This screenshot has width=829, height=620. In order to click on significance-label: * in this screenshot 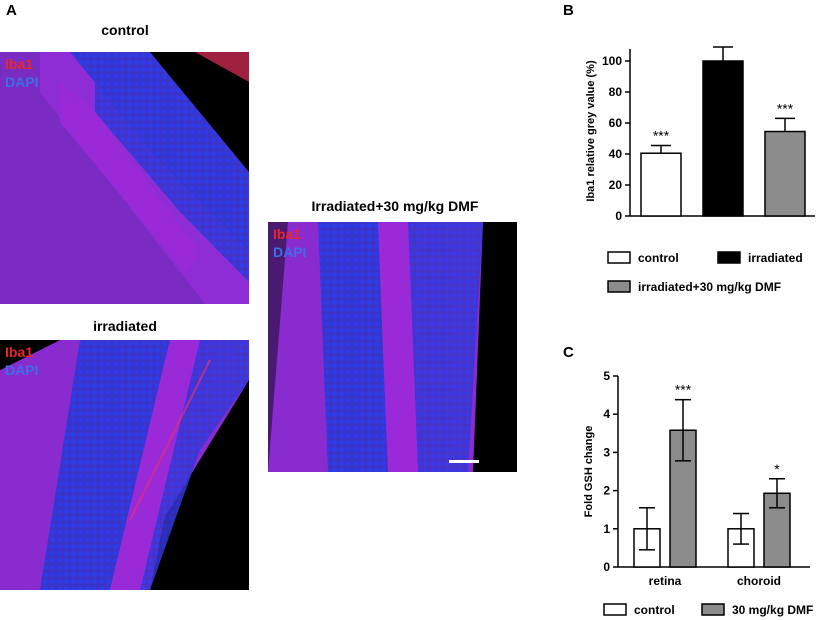, I will do `click(777, 469)`.